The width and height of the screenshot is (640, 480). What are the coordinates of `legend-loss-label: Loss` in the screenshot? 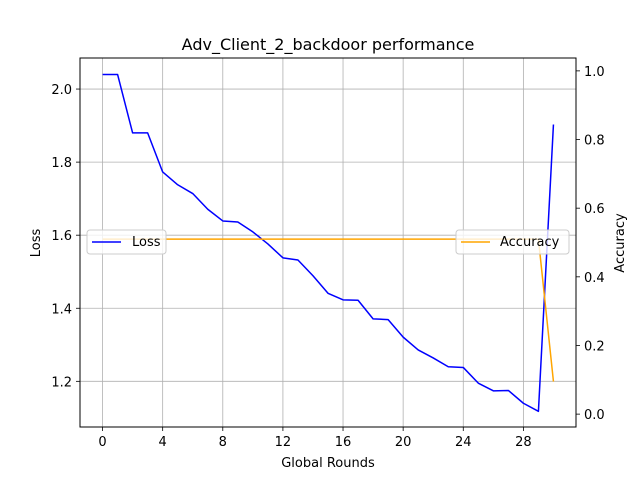 It's located at (146, 242).